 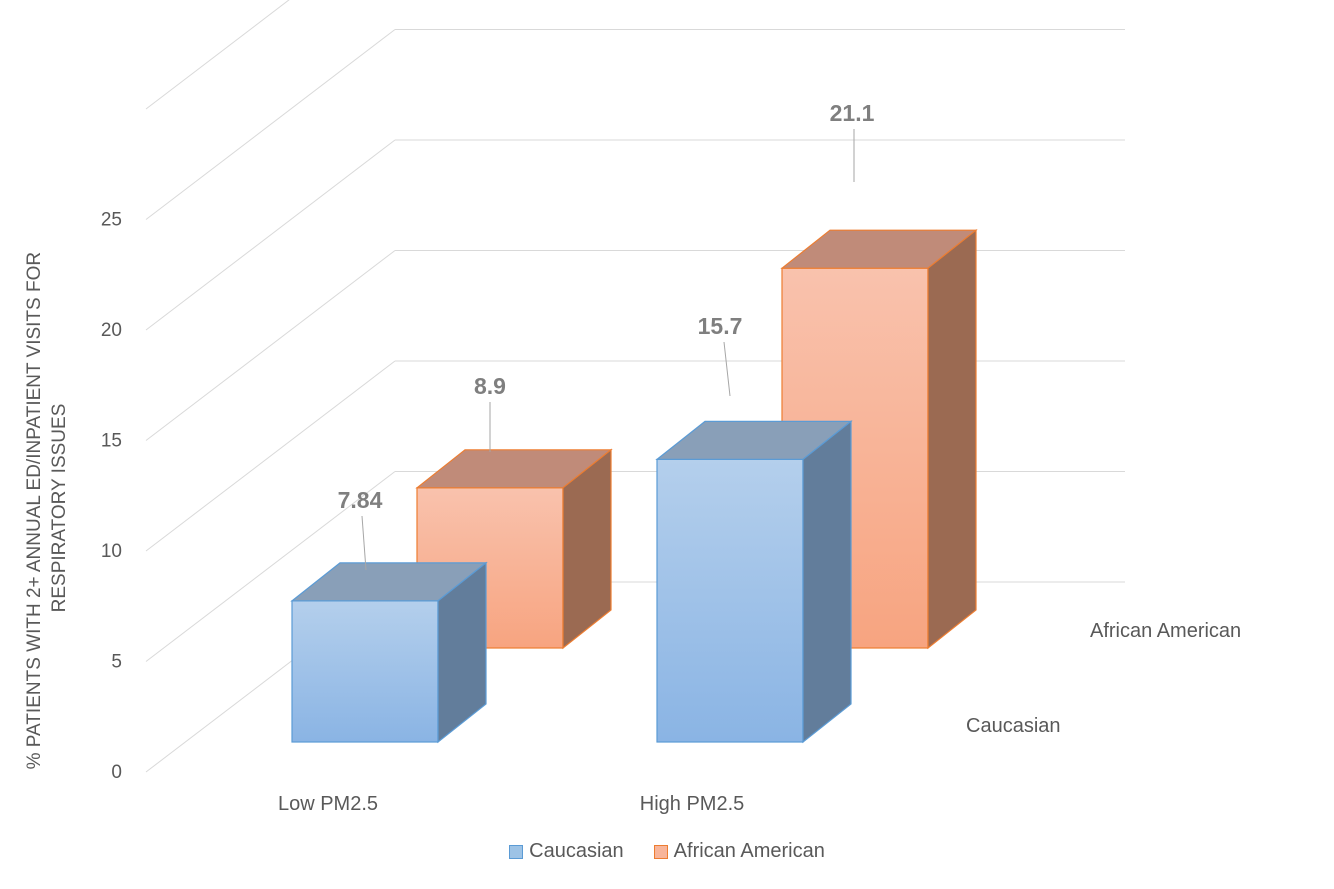 What do you see at coordinates (511, 804) in the screenshot?
I see `category-labels: Low PM2.5 High PM2.5` at bounding box center [511, 804].